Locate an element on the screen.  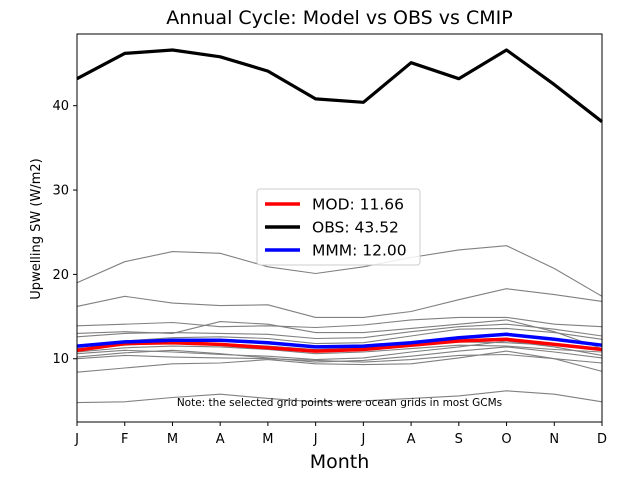
legend: MOD: 11.66 OBS: 43.52 MMM: 12.00 is located at coordinates (338, 227).